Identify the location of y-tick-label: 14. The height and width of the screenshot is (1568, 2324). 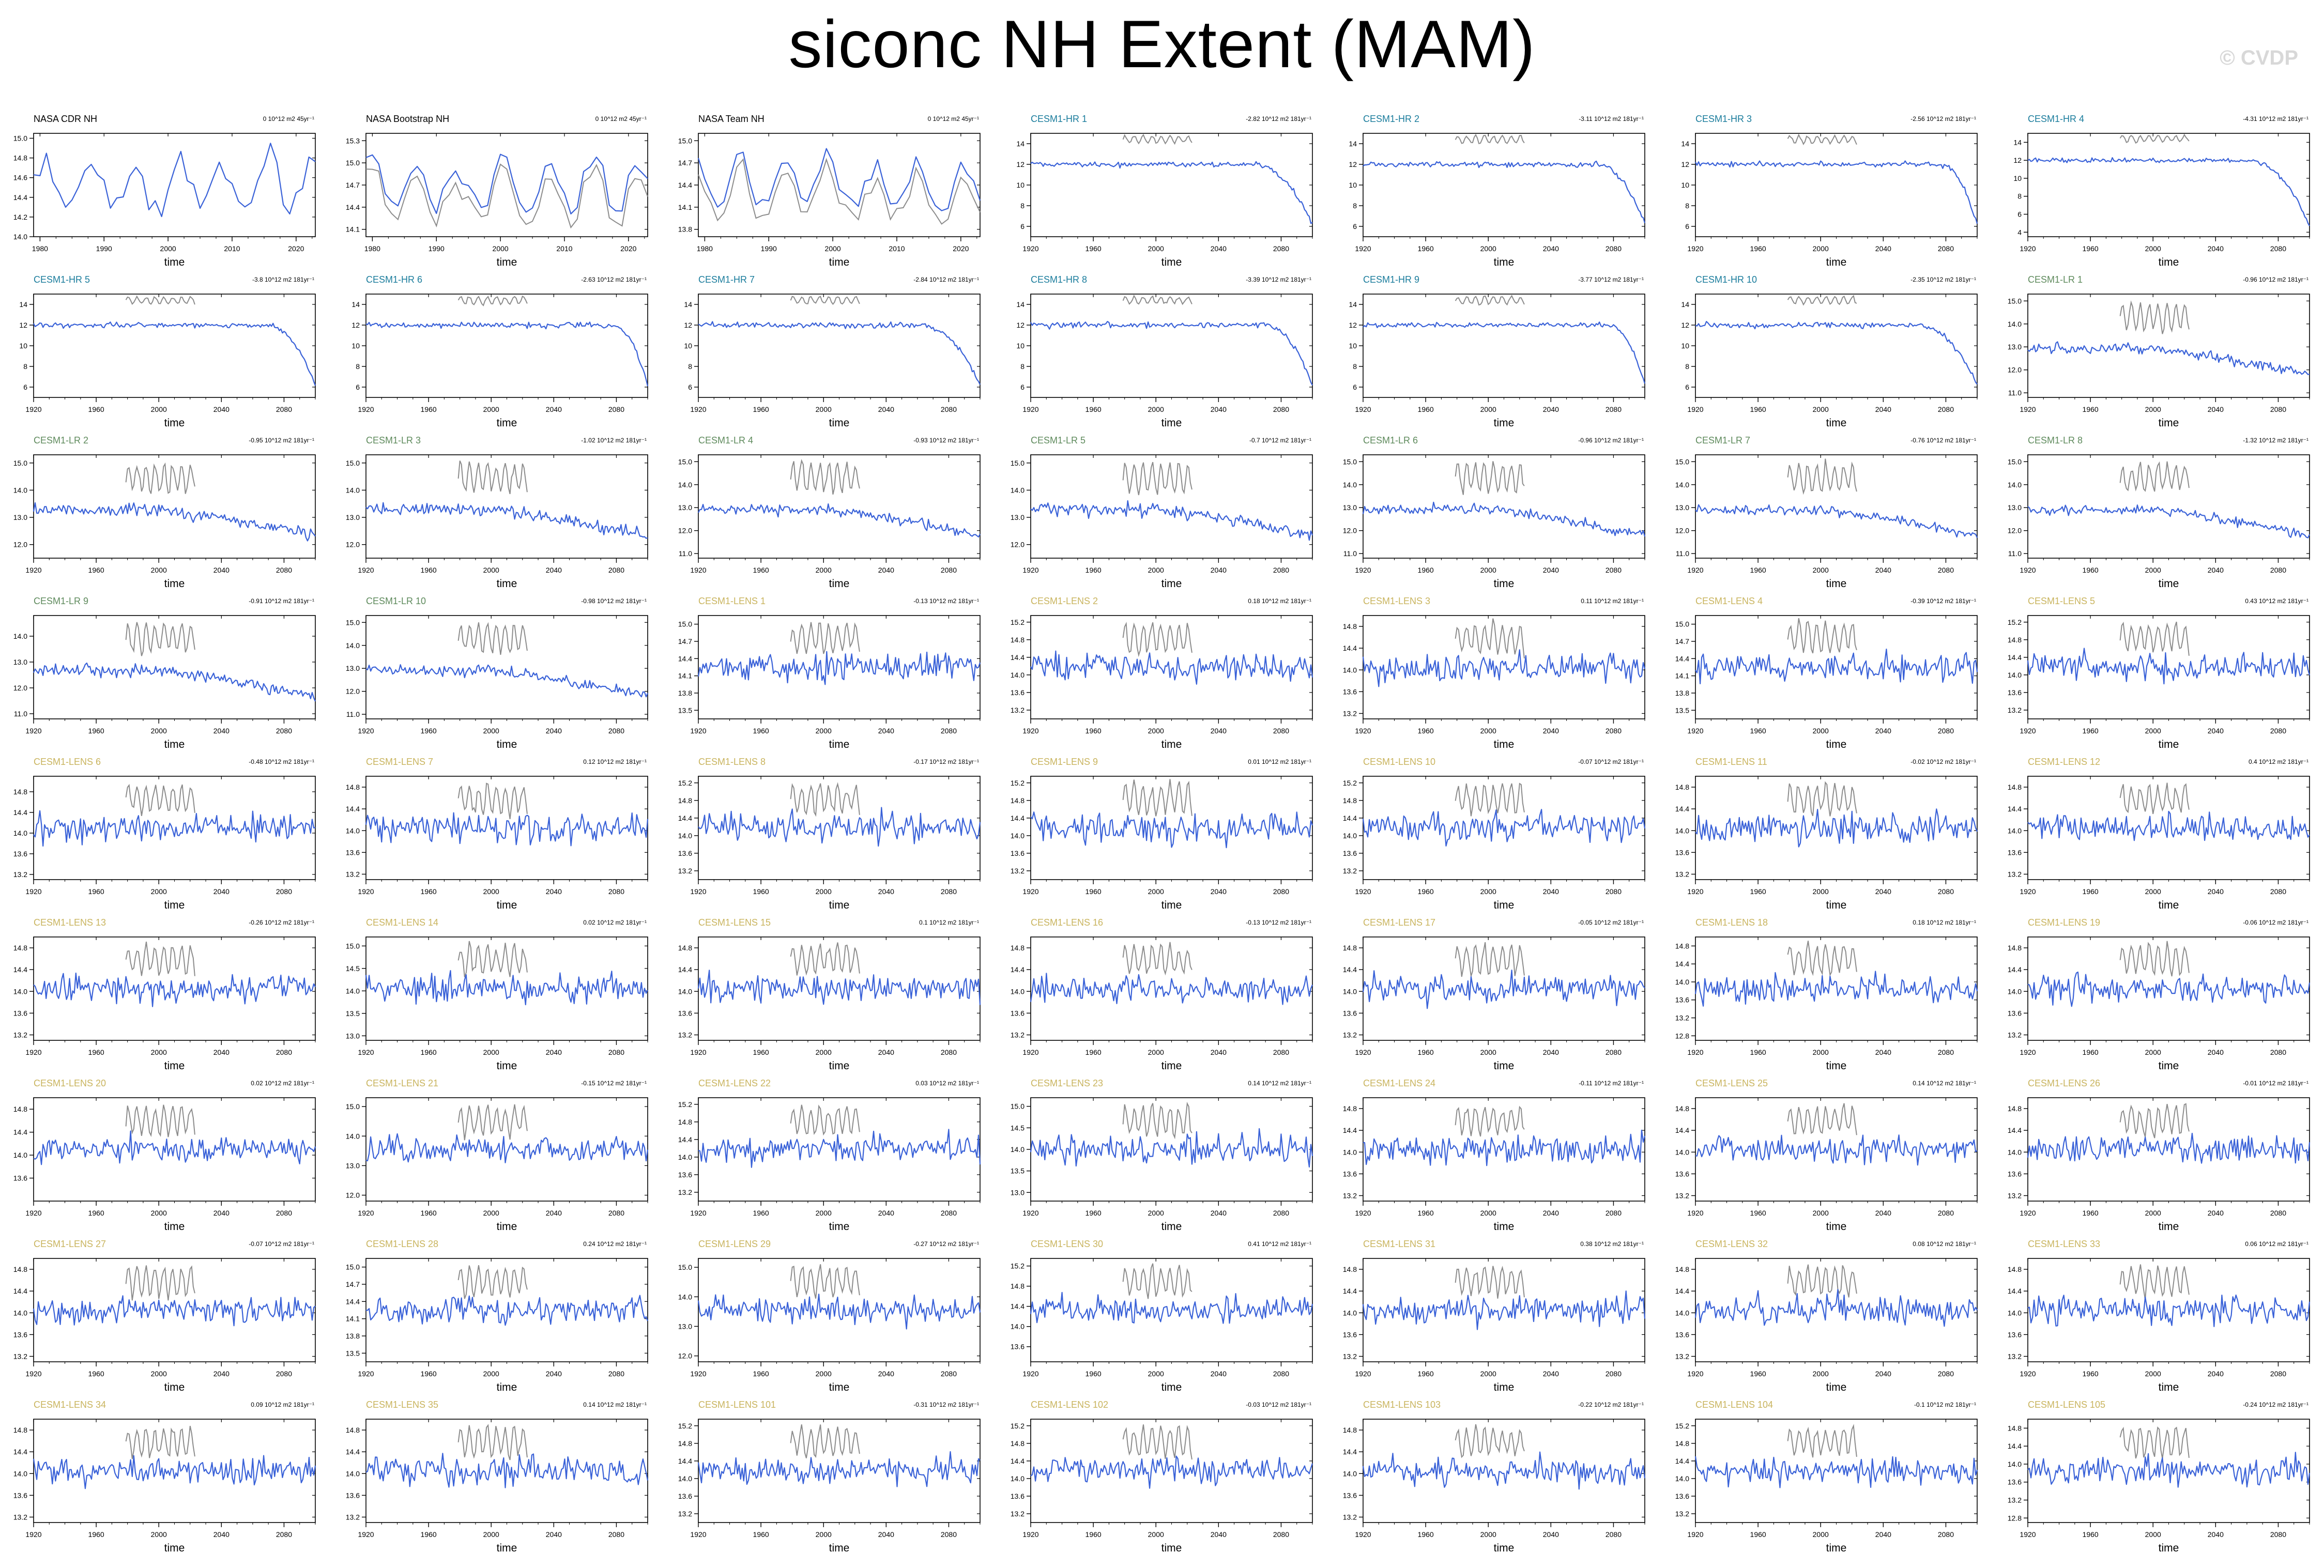
(1353, 304).